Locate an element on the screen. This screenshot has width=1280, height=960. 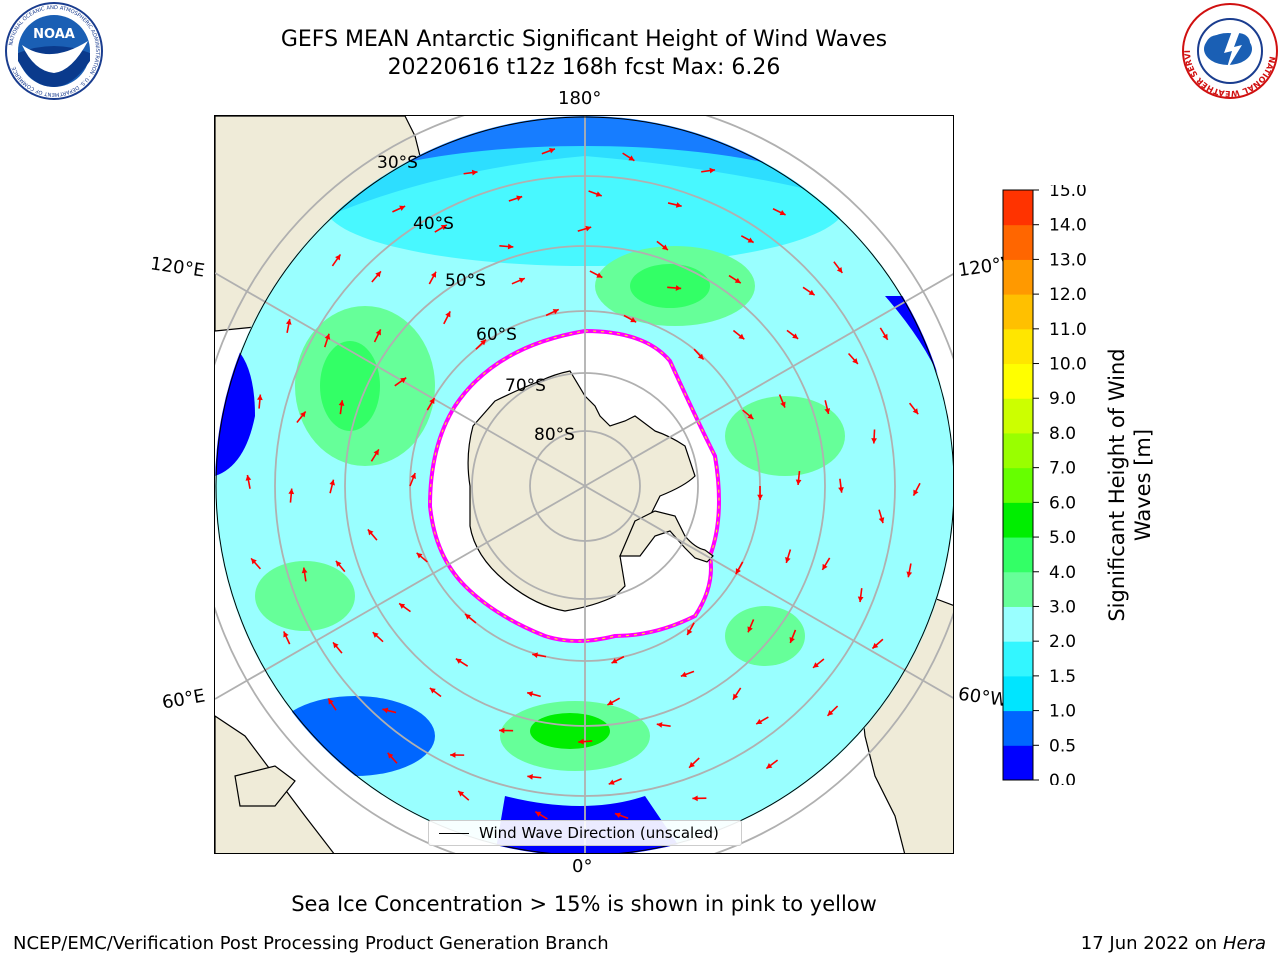
colorbar-tick-label: 7.0 is located at coordinates (1062, 469).